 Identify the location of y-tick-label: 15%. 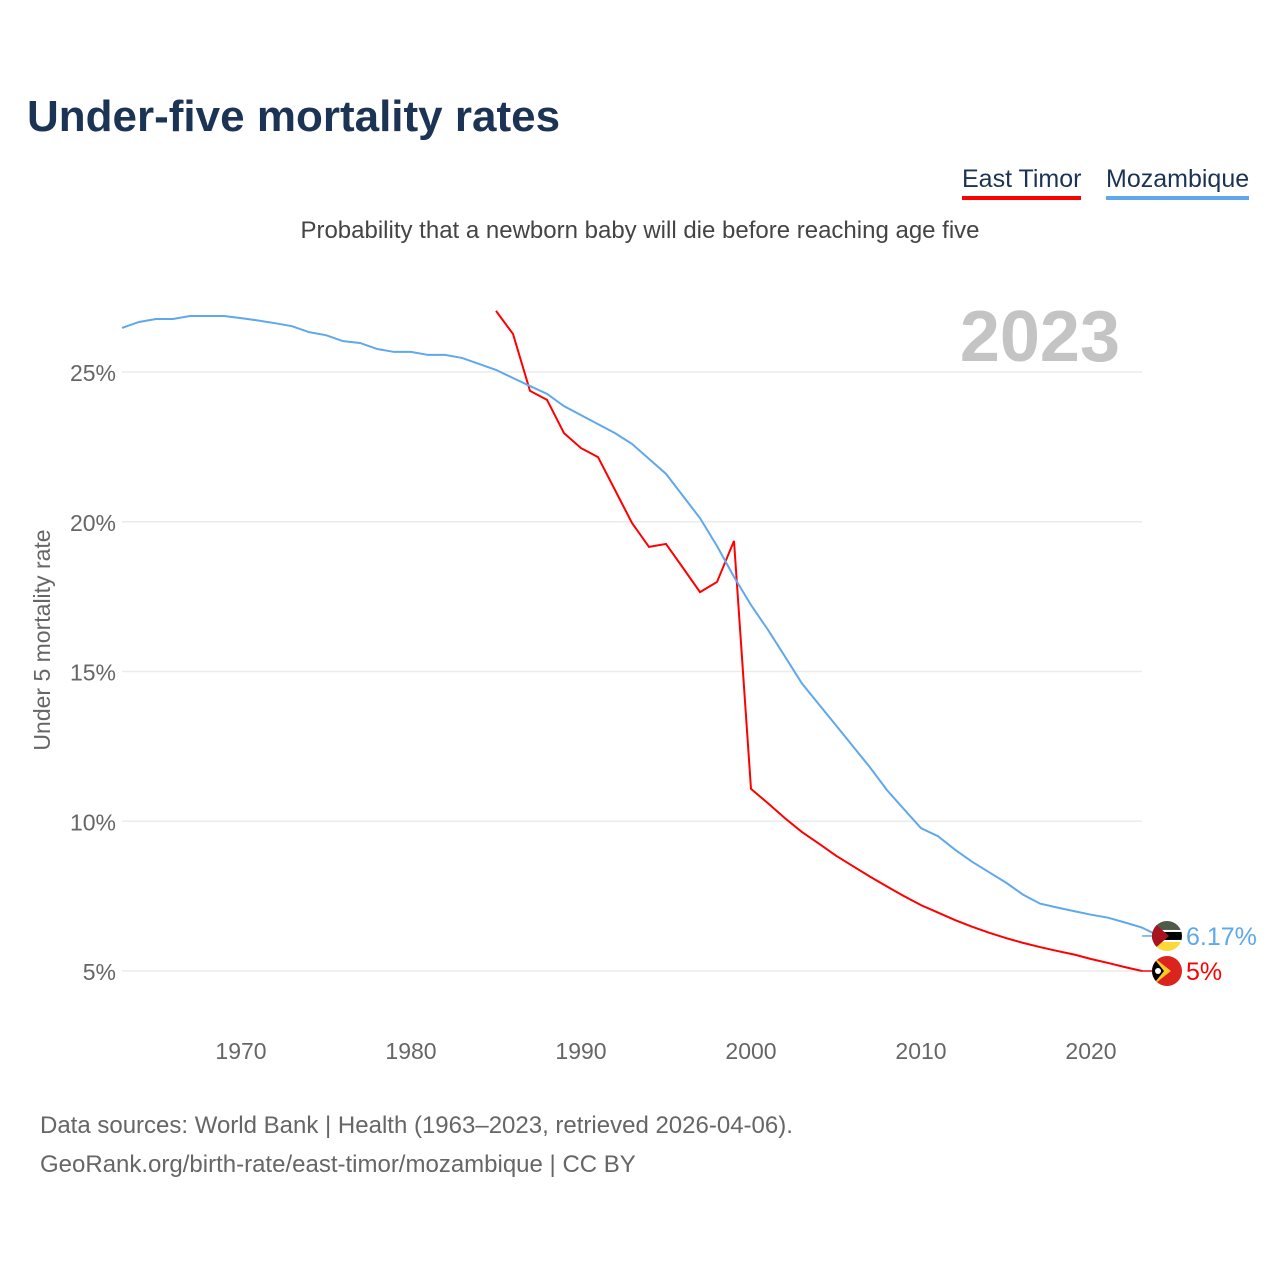
(93, 673).